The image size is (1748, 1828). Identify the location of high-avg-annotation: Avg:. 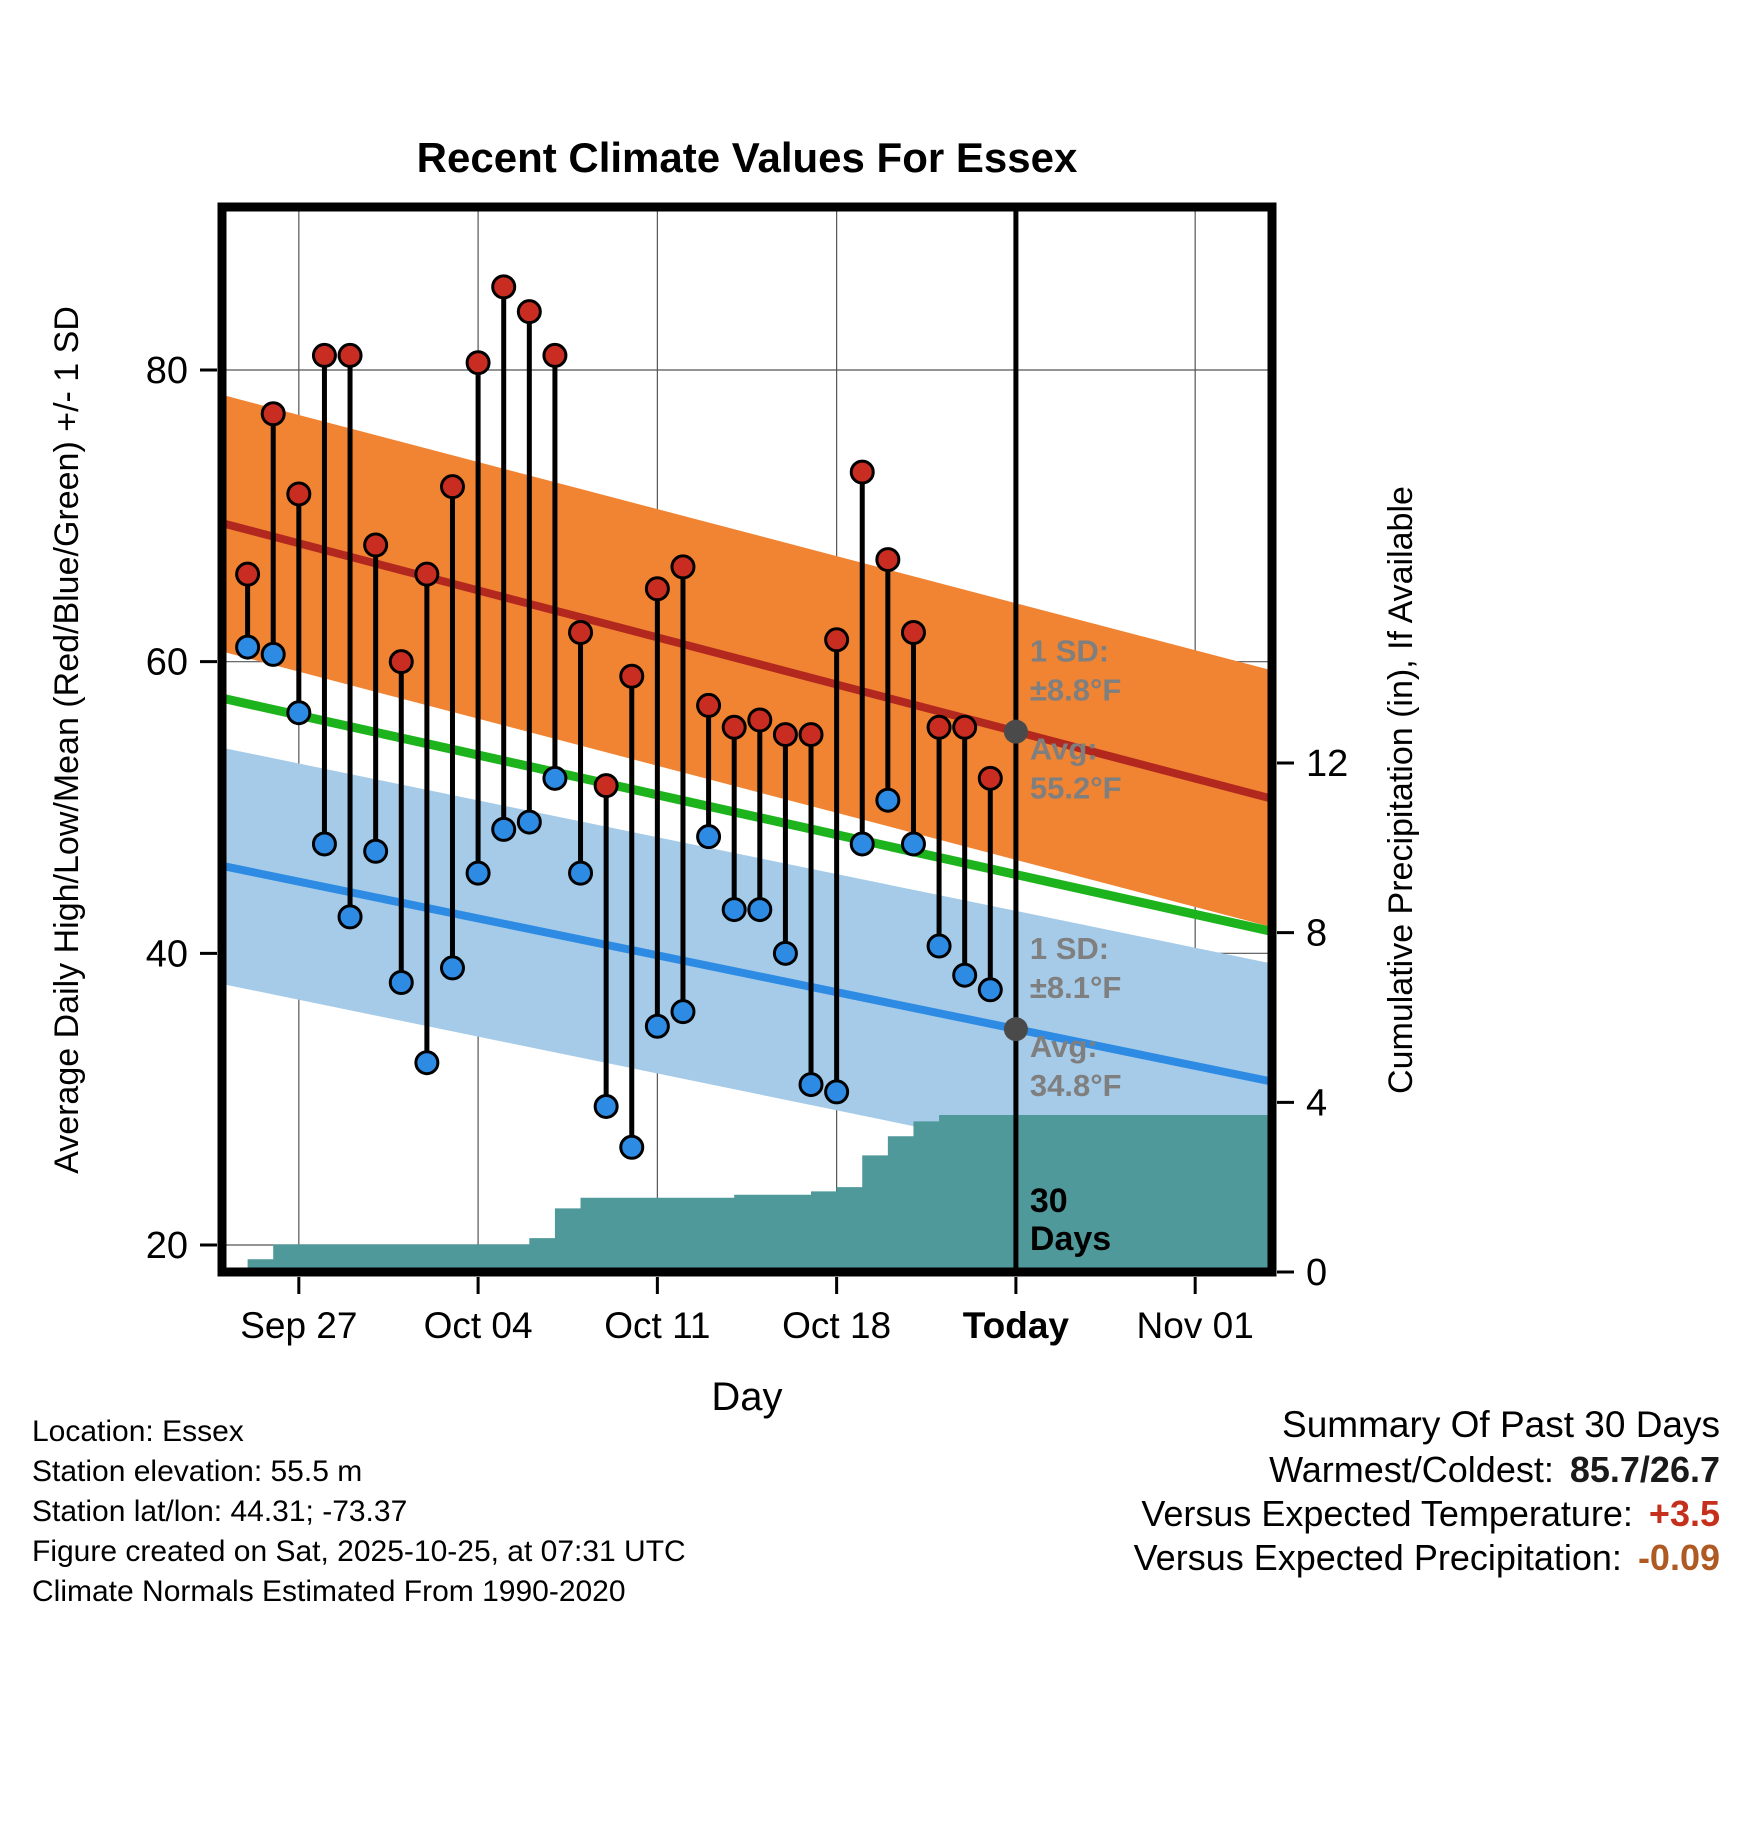
(1064, 749).